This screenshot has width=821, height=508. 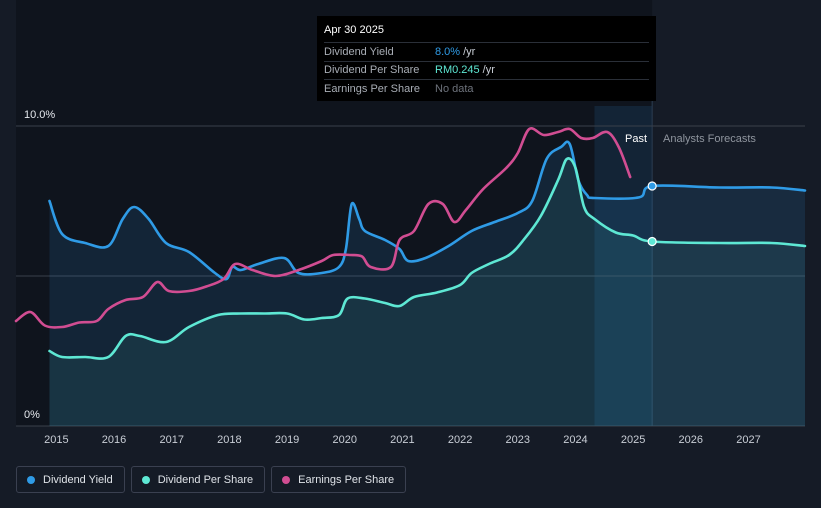 I want to click on x-tick-label: 2021, so click(x=402, y=440).